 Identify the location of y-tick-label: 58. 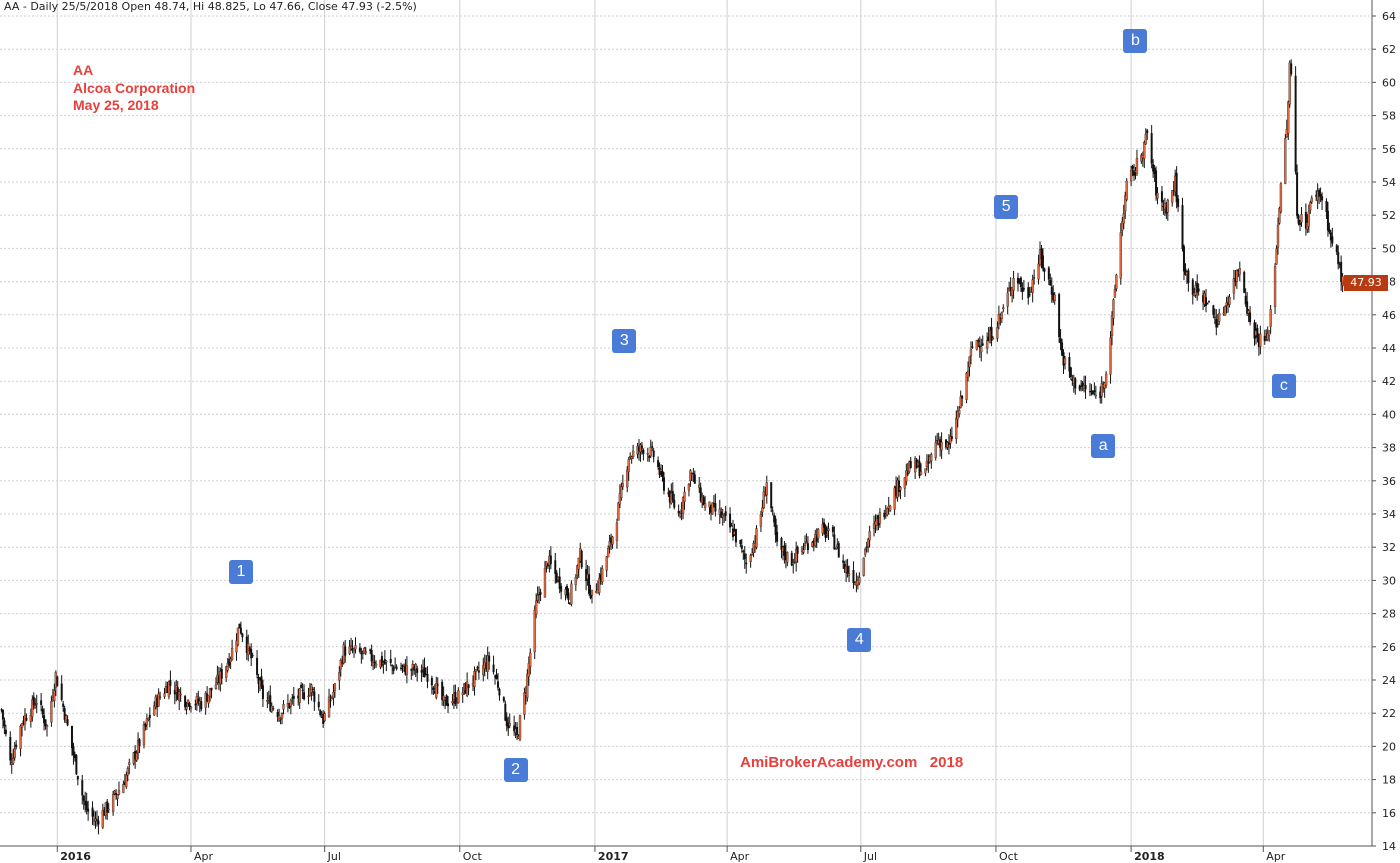
(1389, 116).